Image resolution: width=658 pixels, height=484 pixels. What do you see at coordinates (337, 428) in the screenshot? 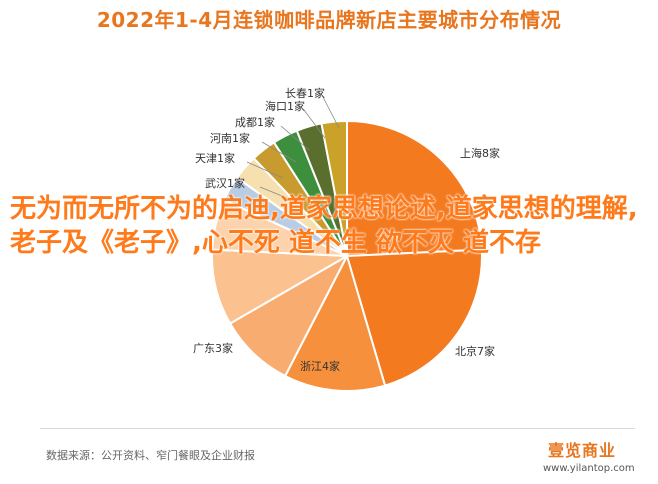
I see `divider` at bounding box center [337, 428].